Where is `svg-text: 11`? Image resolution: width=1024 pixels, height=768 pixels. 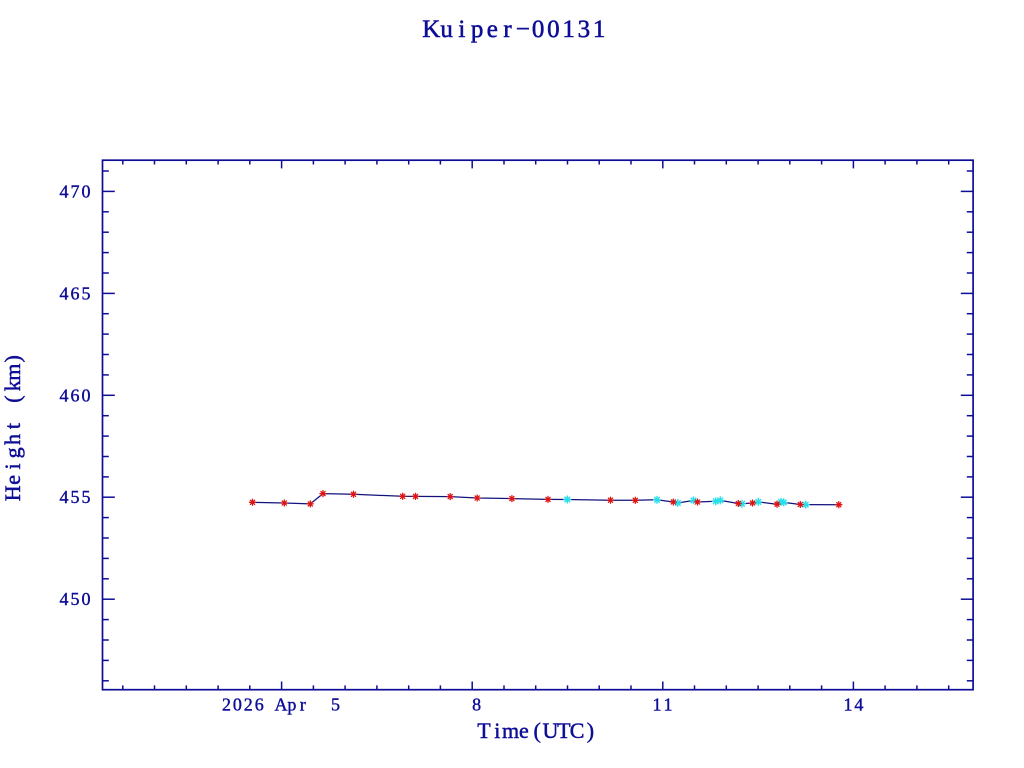
svg-text: 11 is located at coordinates (663, 704).